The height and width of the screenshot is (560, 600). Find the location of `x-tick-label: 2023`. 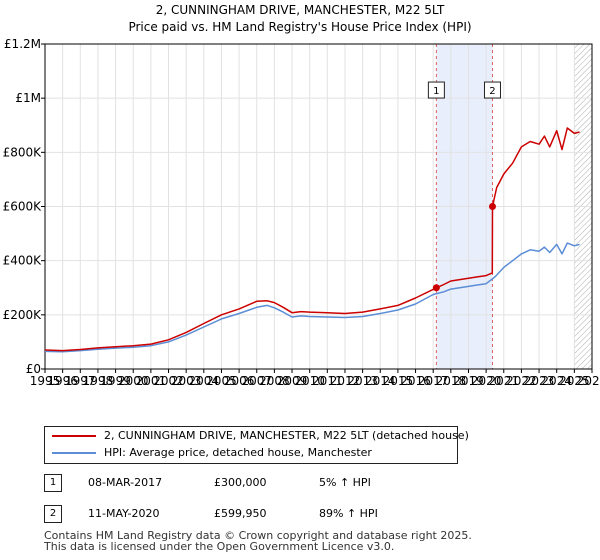

x-tick-label: 2023 is located at coordinates (539, 381).